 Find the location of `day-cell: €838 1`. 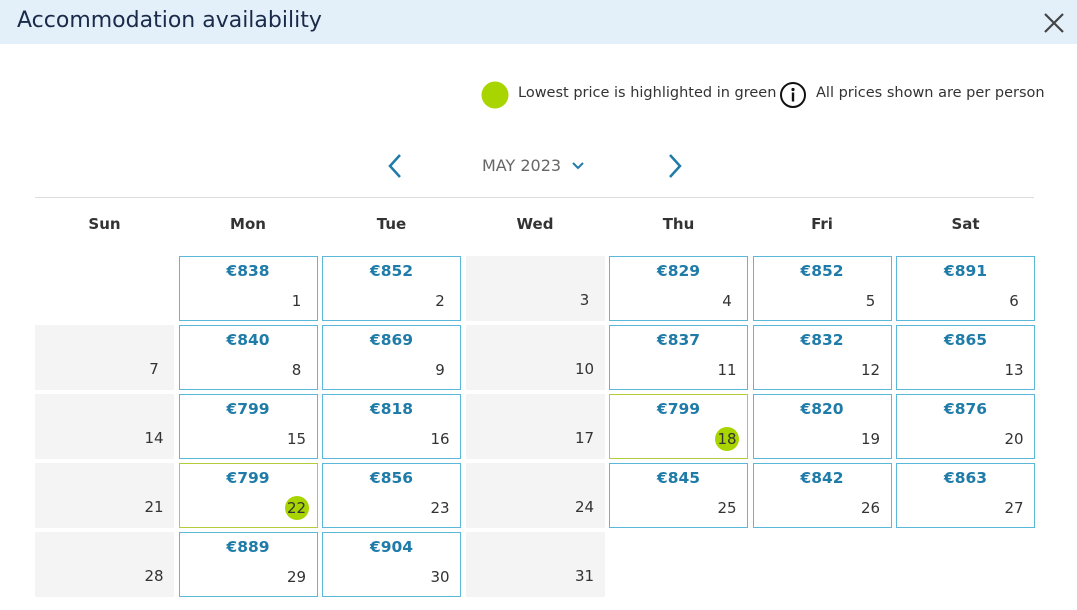

day-cell: €838 1 is located at coordinates (248, 288).